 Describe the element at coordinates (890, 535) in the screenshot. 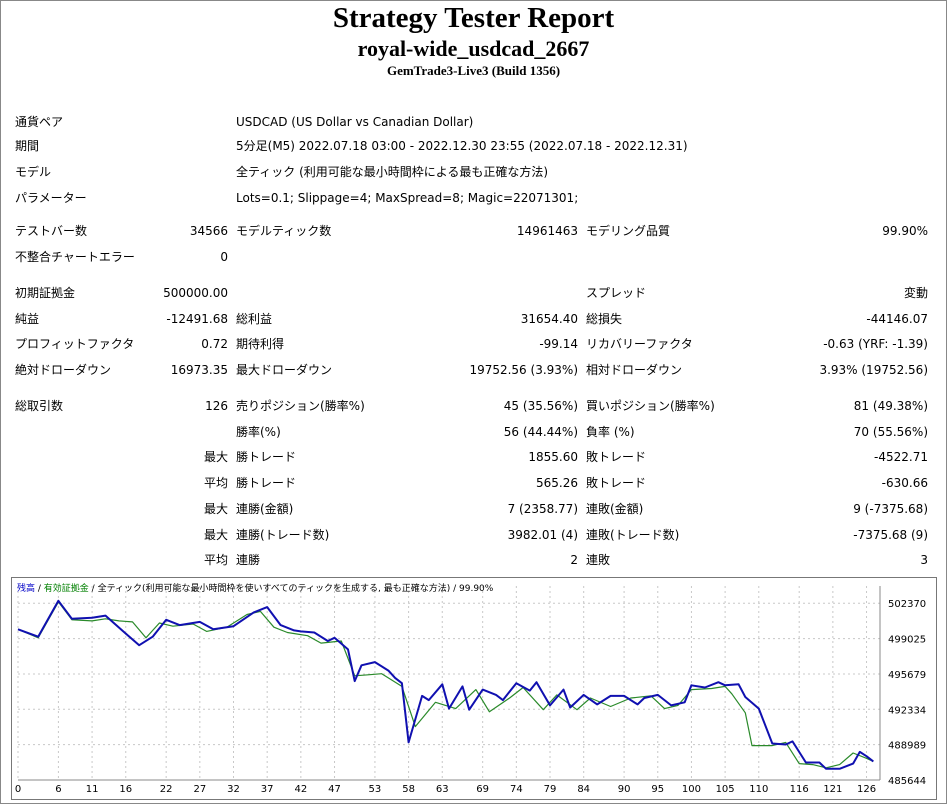

I see `cons-loss-cnt-value: -7375.68 (9)` at that location.